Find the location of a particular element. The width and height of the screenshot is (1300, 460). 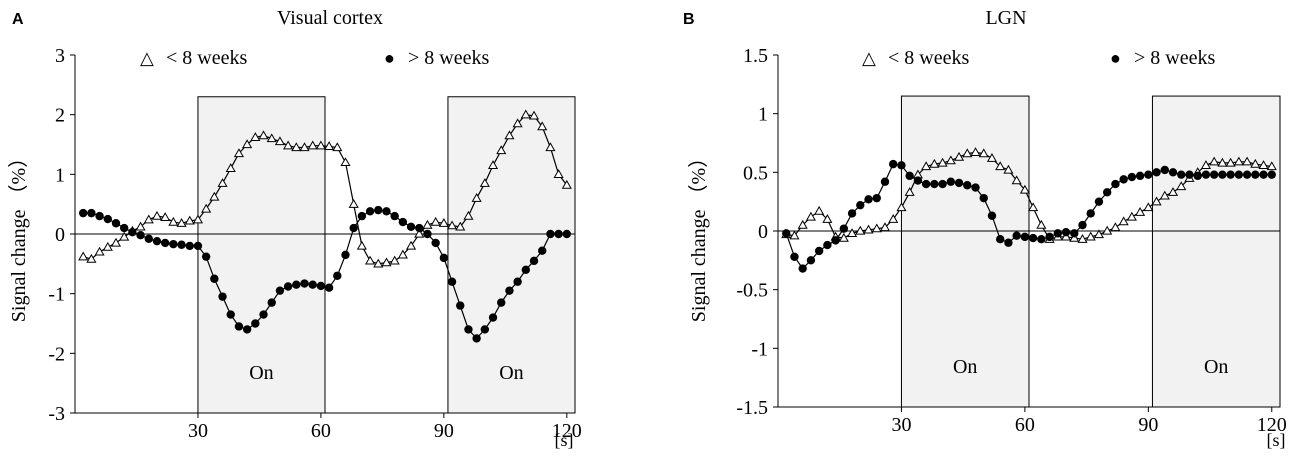

panel-a-label: A is located at coordinates (18, 19).